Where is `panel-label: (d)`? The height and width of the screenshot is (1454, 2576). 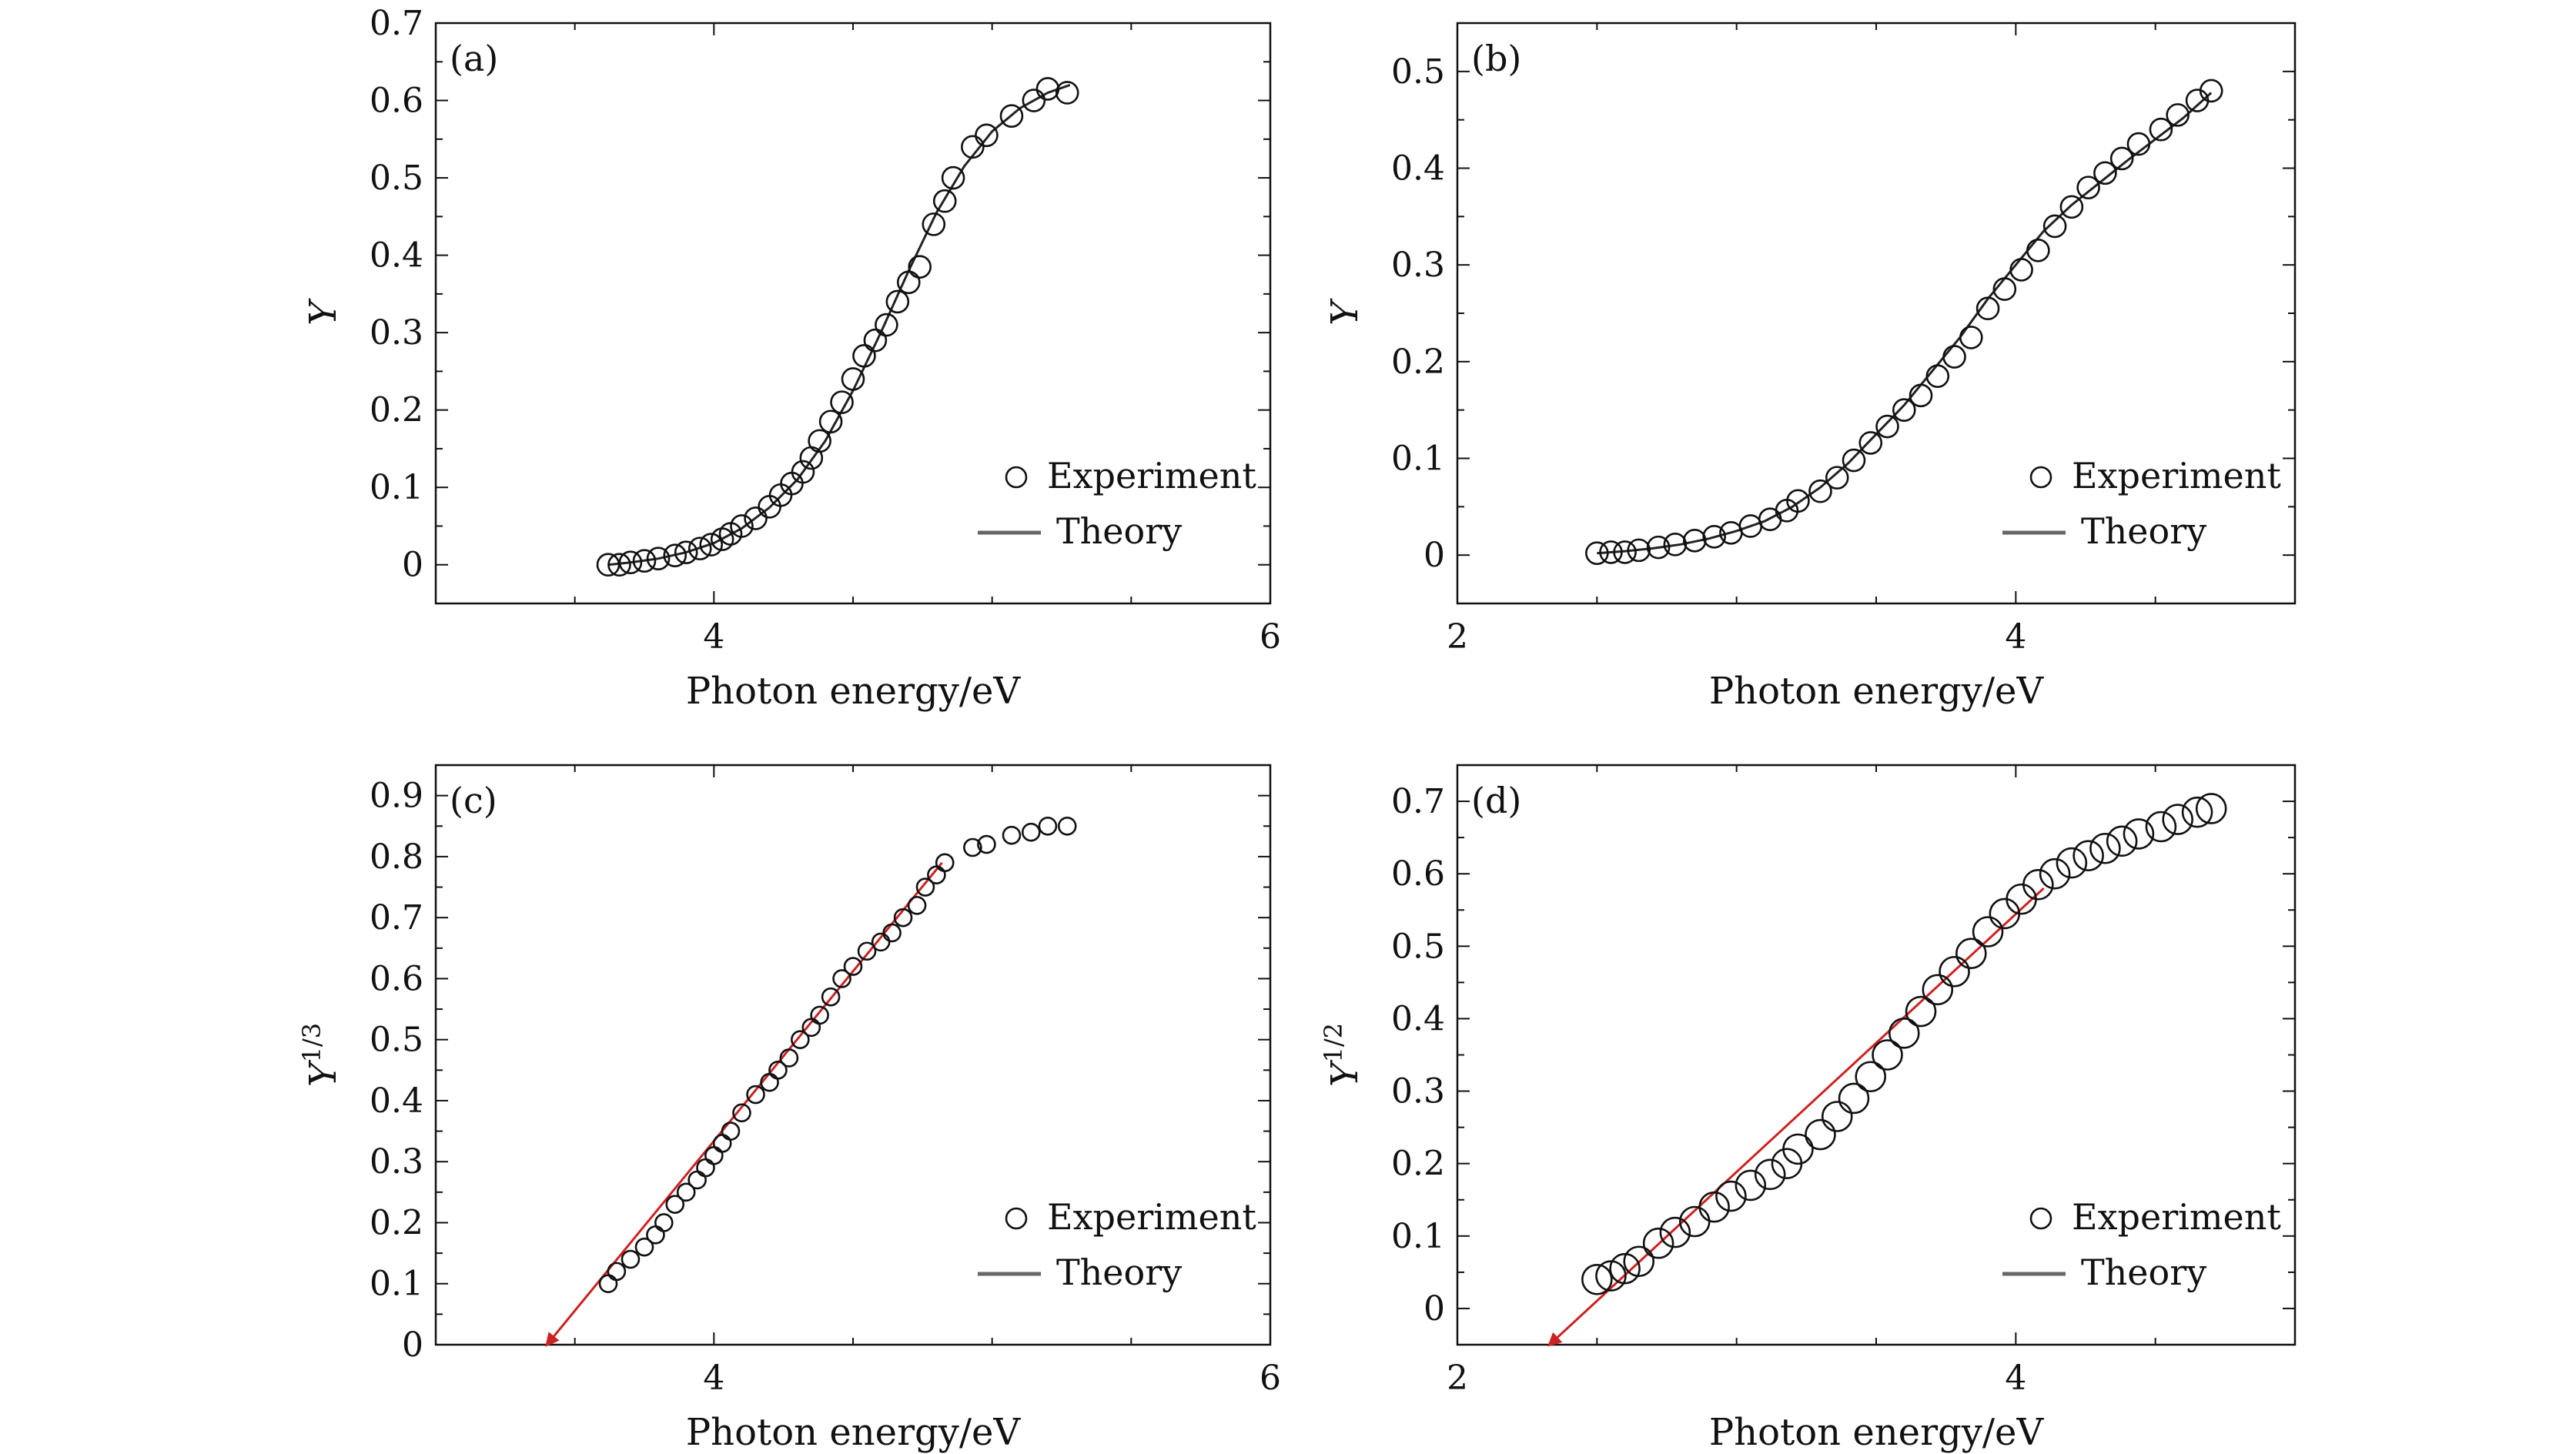
panel-label: (d) is located at coordinates (1496, 800).